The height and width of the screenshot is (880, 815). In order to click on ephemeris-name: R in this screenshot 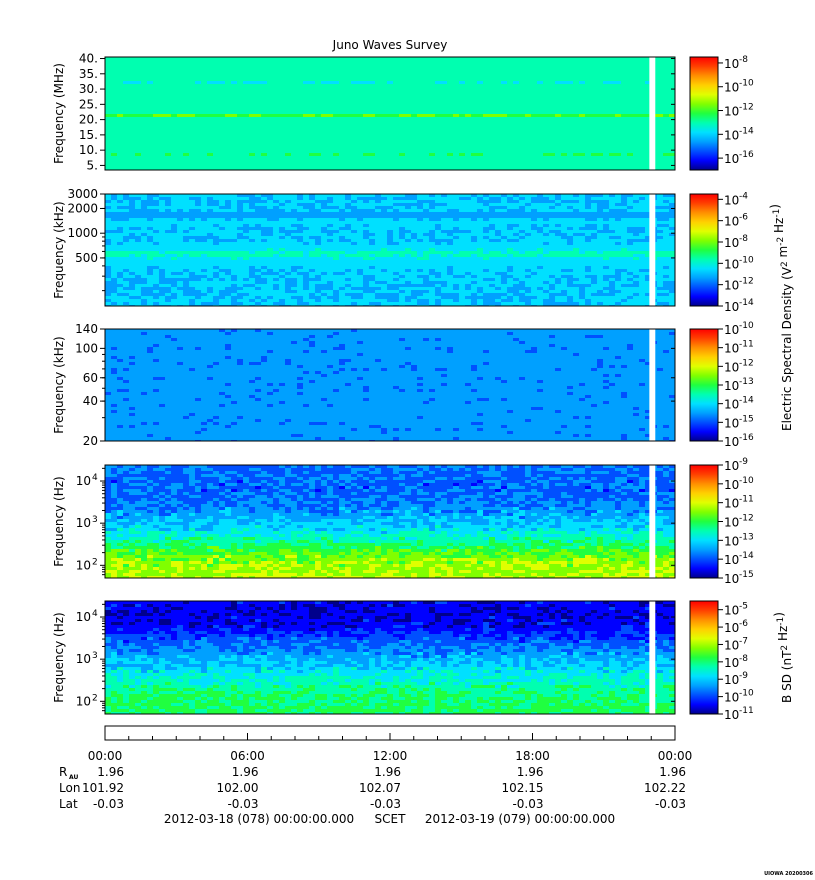, I will do `click(63, 772)`.